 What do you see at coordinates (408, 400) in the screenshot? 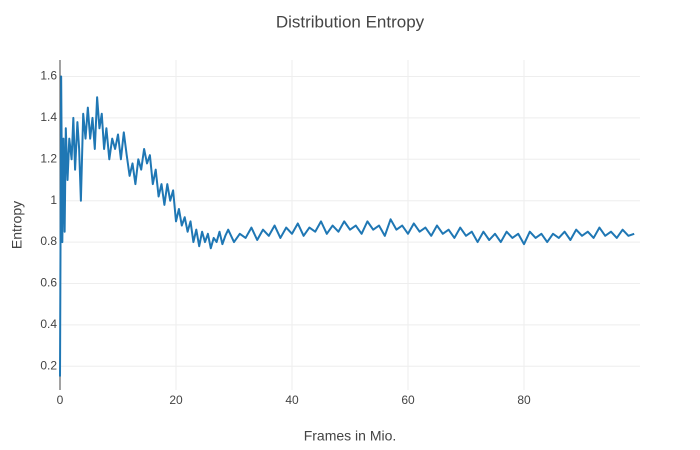
I see `x-tick-label: 60` at bounding box center [408, 400].